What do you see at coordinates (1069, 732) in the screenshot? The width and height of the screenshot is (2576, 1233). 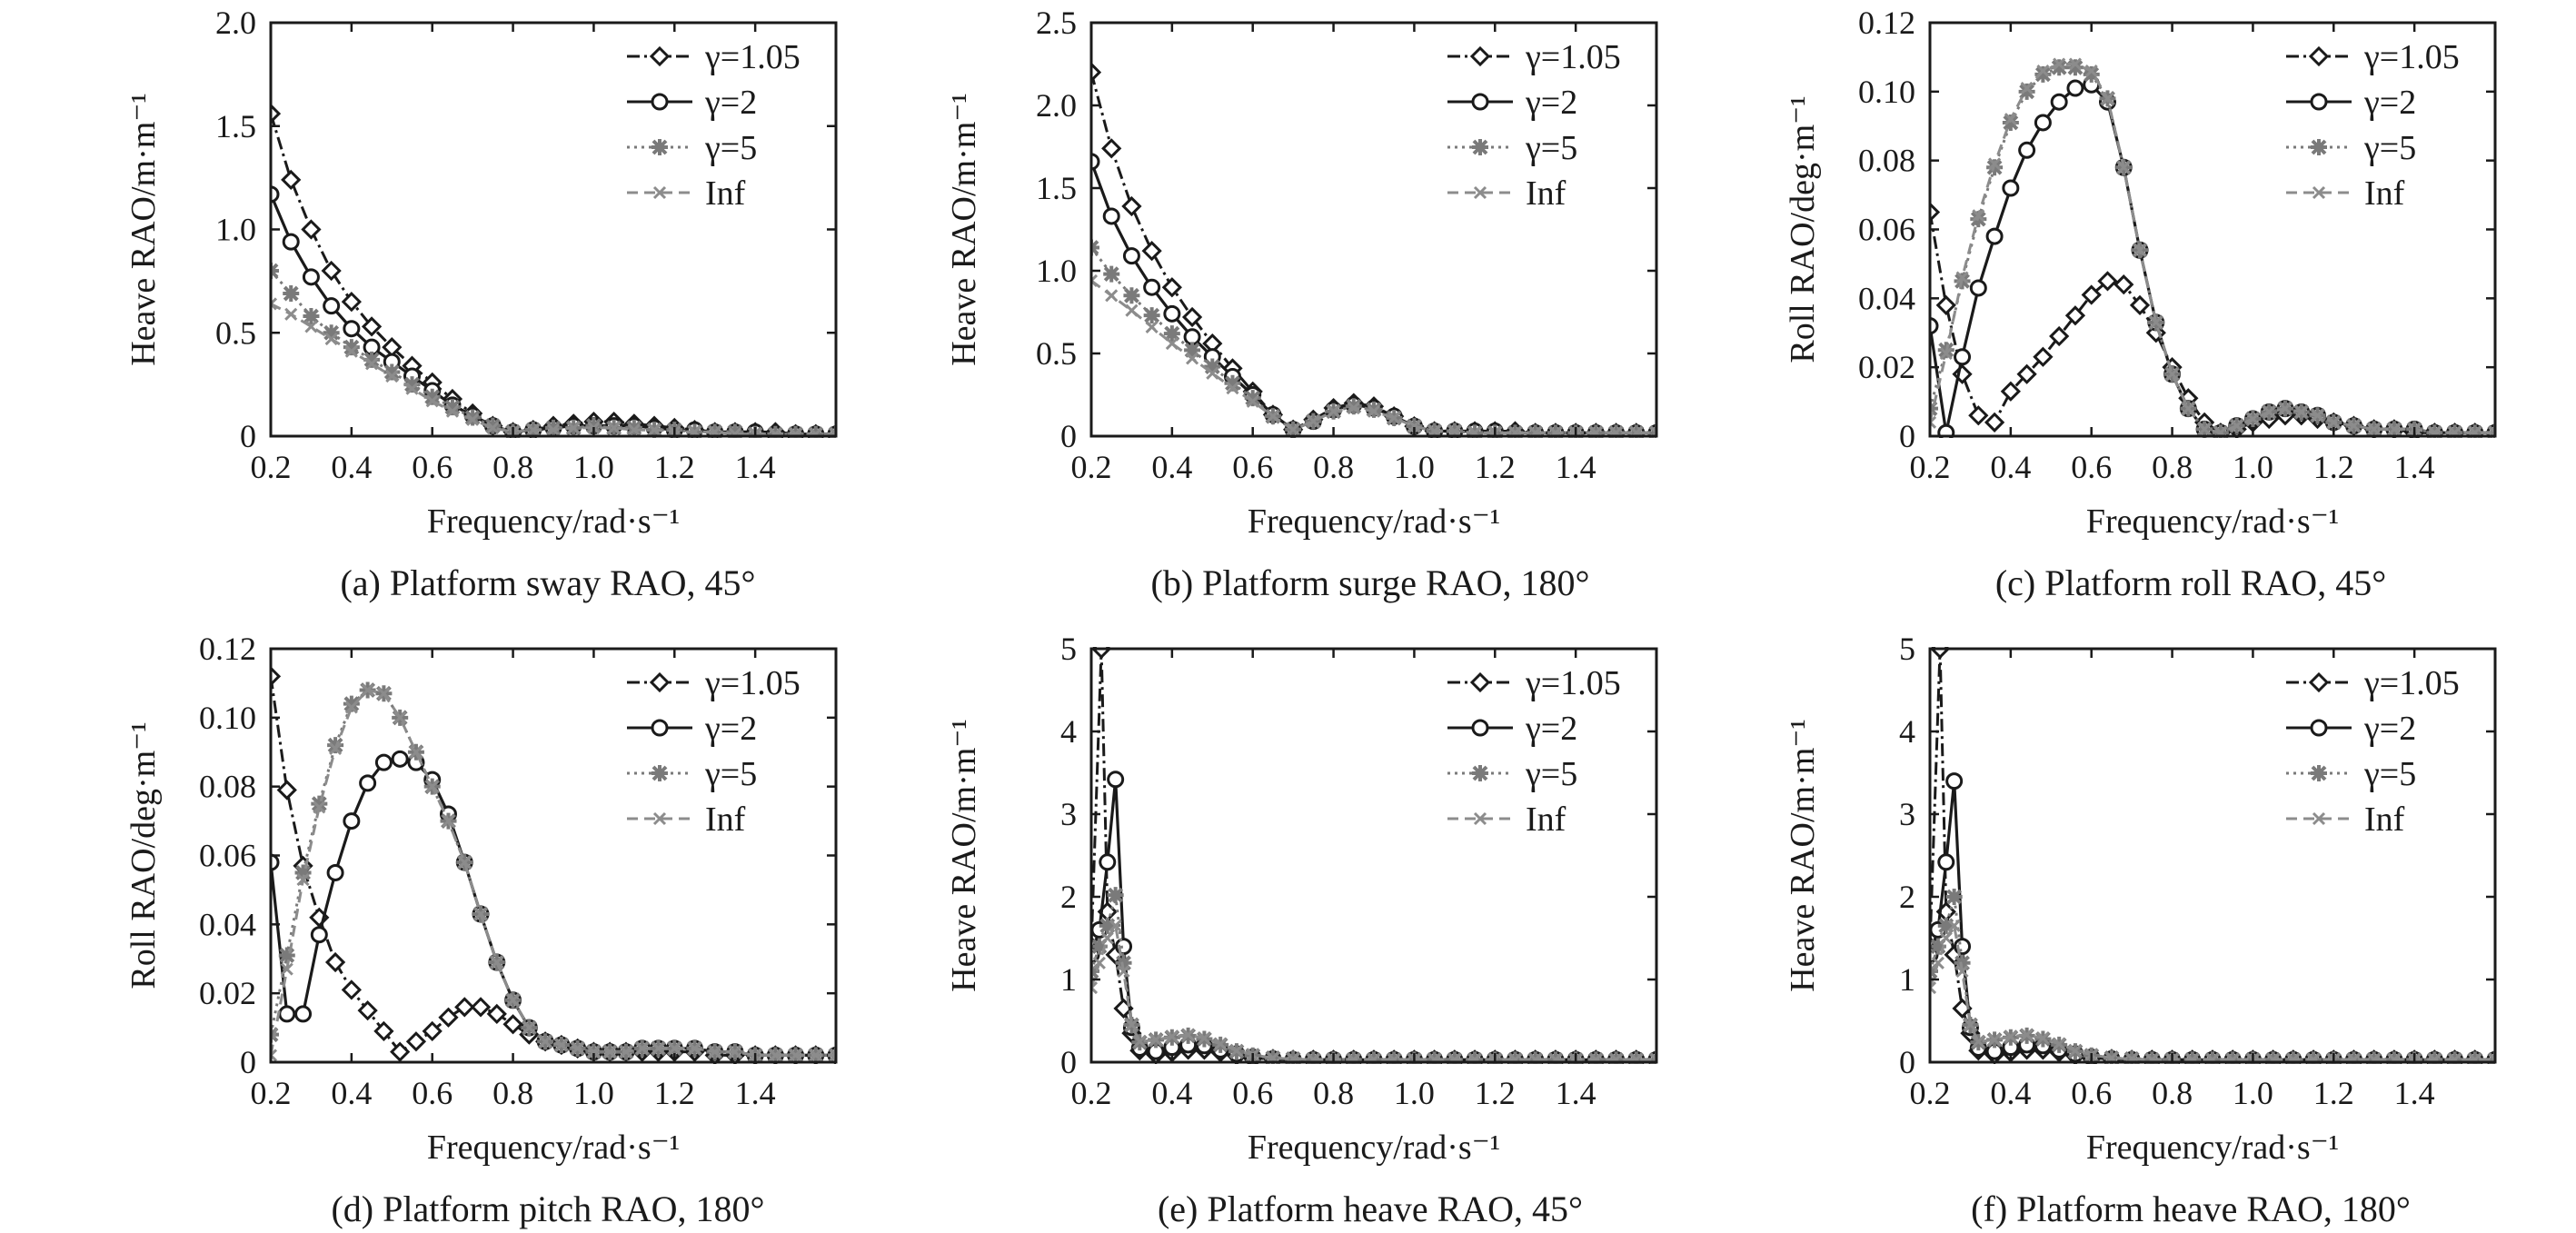 I see `y-tick-label: 4` at bounding box center [1069, 732].